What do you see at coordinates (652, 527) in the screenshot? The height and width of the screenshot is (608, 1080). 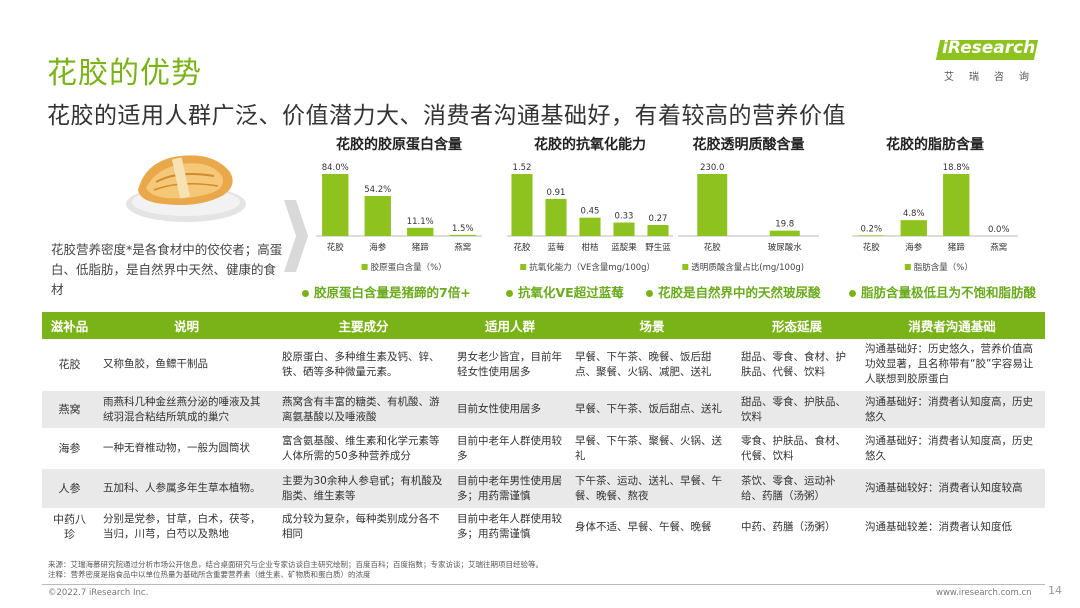 I see `table-cell: 身体不适、早餐、午餐、晚餐` at bounding box center [652, 527].